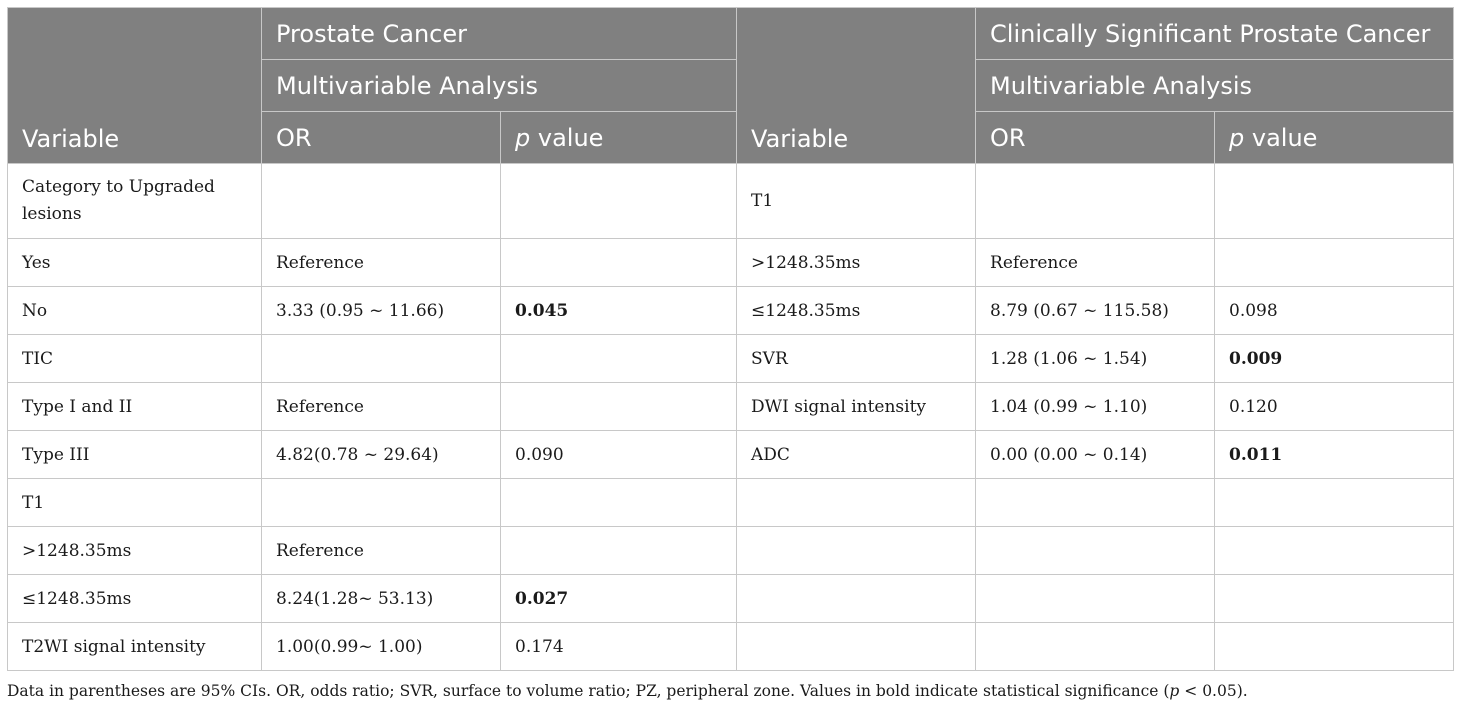 This screenshot has width=1460, height=711. What do you see at coordinates (381, 454) in the screenshot?
I see `table-cell: 4.82(0.78 ~ 29.64)` at bounding box center [381, 454].